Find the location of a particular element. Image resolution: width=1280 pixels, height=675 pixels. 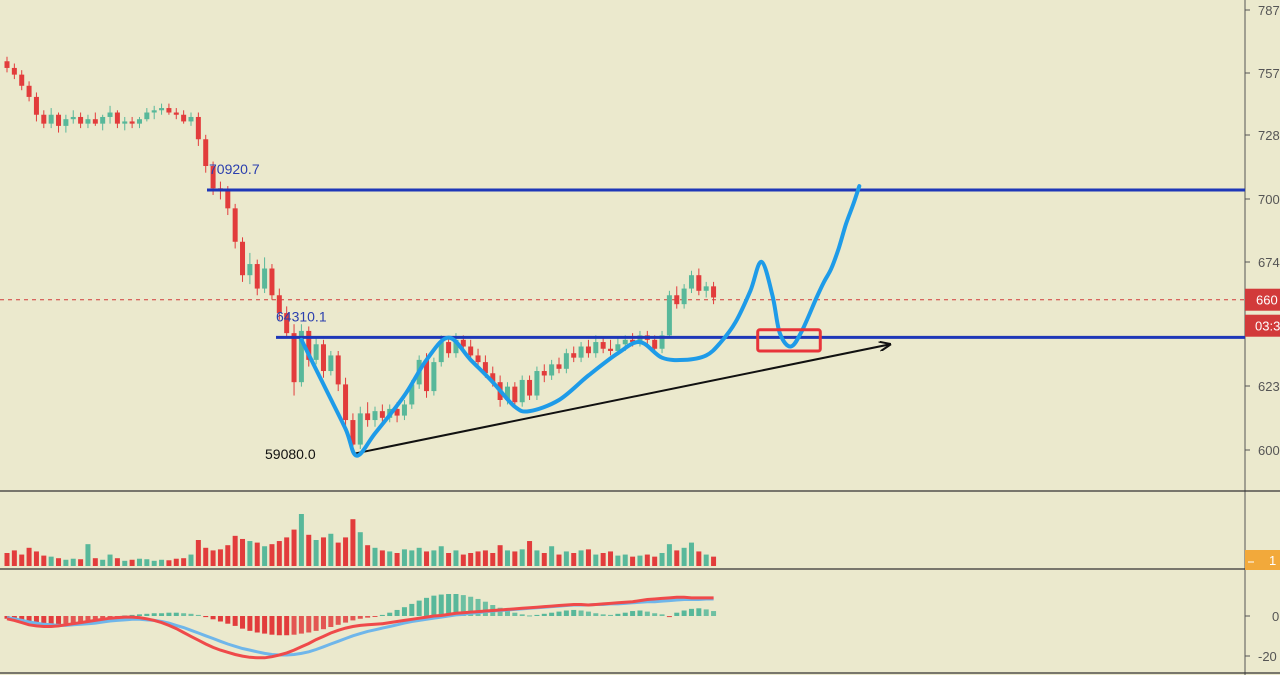

macd-line is located at coordinates (360, 627).